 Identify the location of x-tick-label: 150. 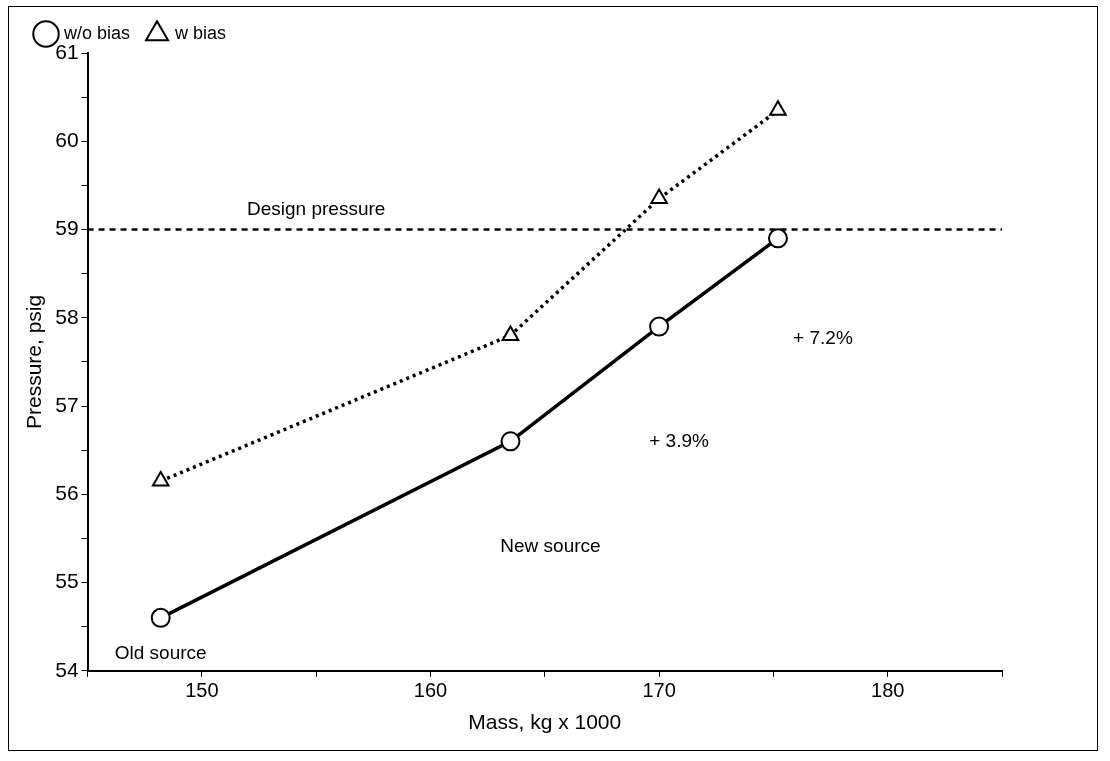
(202, 690).